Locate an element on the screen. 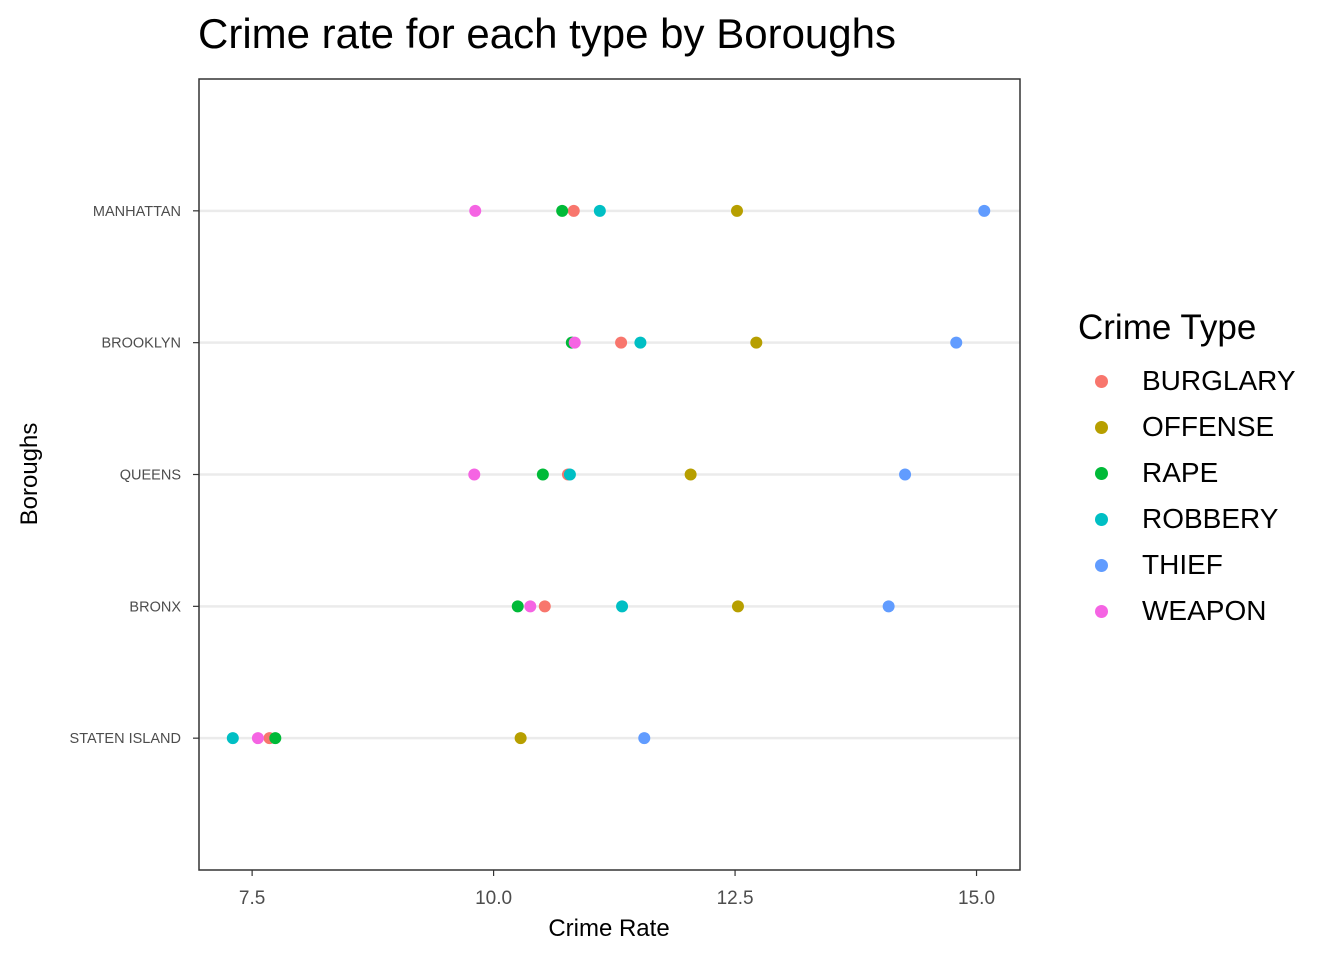 The width and height of the screenshot is (1344, 960). y-tick-label: STATEN ISLAND is located at coordinates (125, 739).